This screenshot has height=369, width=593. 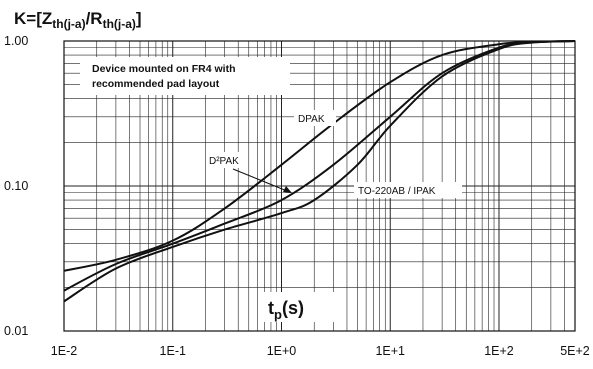 I want to click on x-tick-label: 5E+2, so click(x=575, y=351).